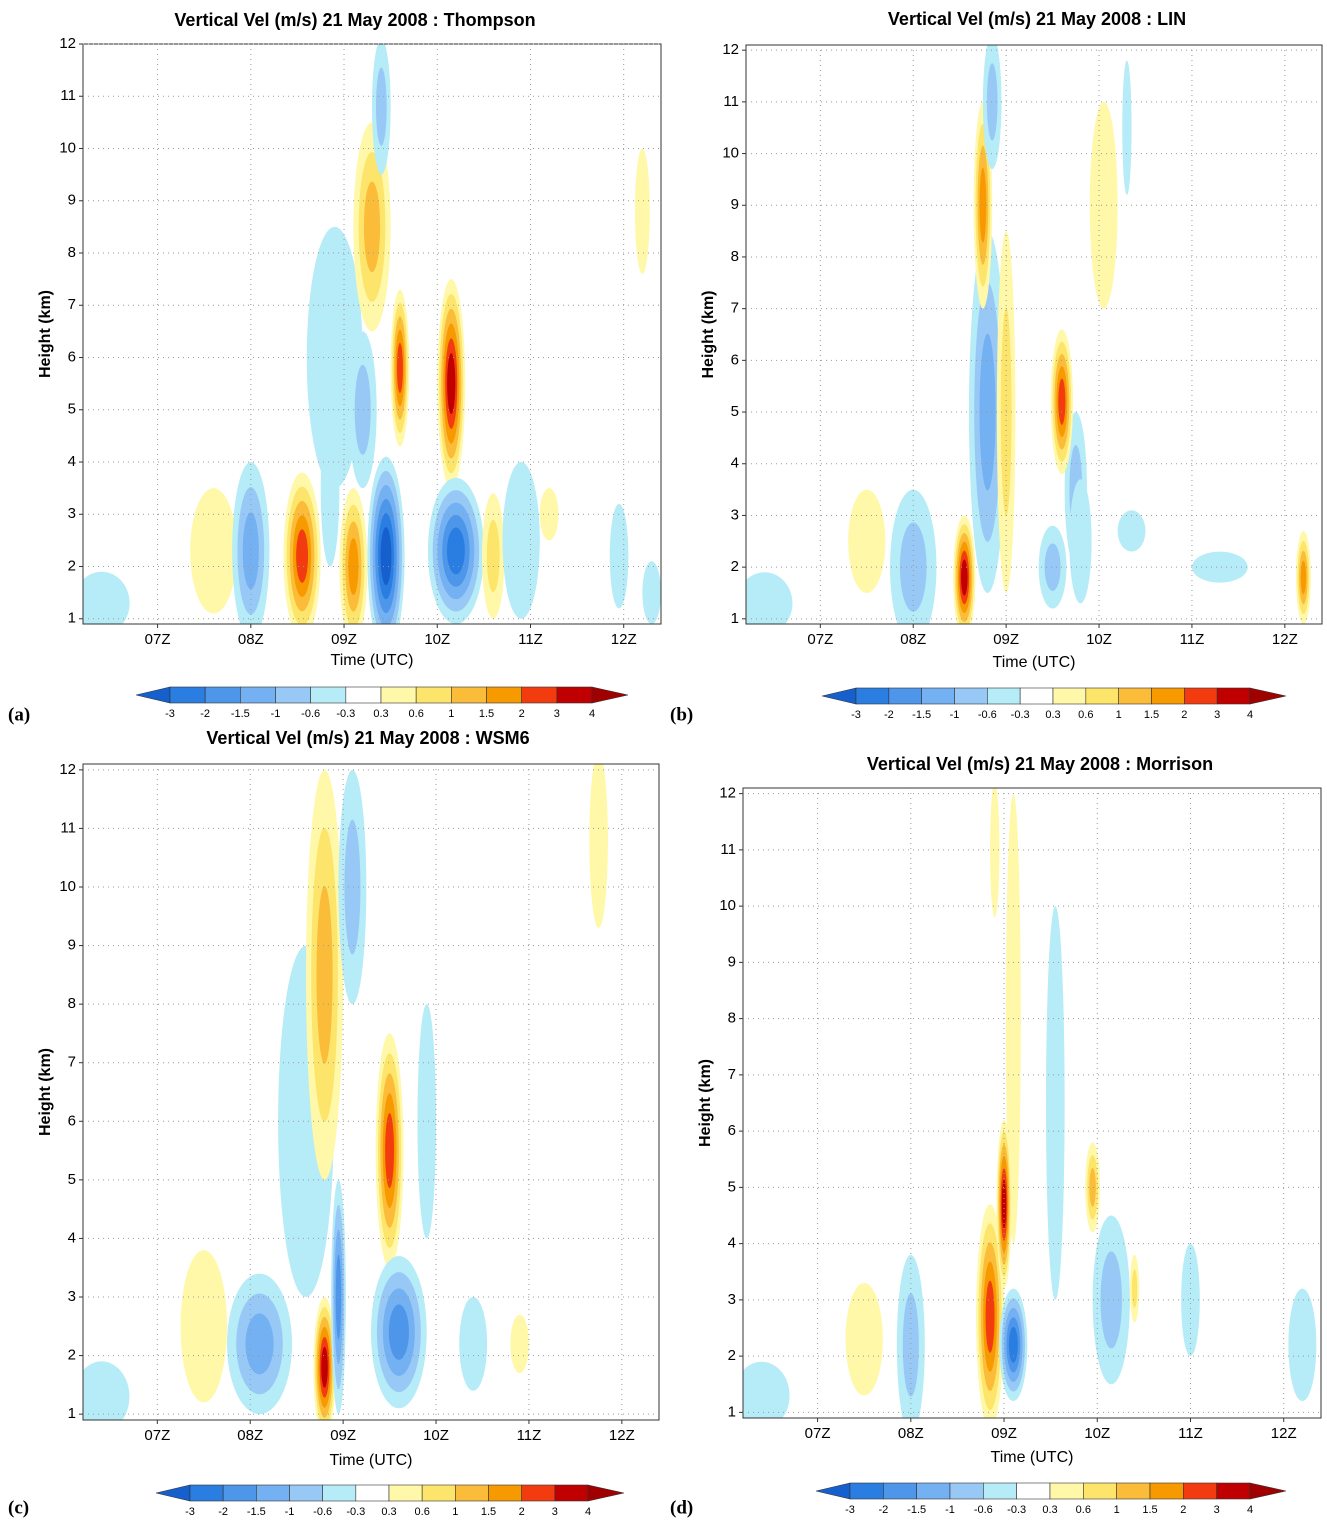 This screenshot has height=1524, width=1327. What do you see at coordinates (1052, 715) in the screenshot?
I see `colorbar-label: 0.3` at bounding box center [1052, 715].